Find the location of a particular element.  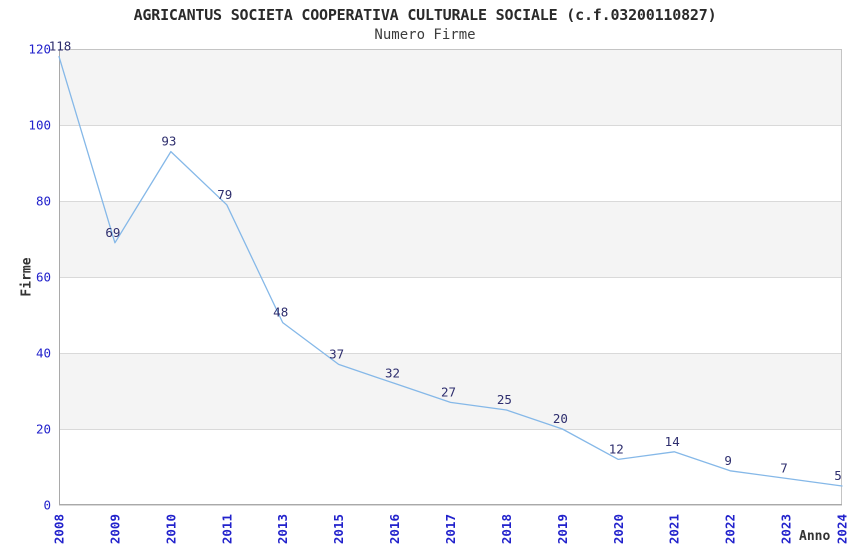

data-point-label: 25 is located at coordinates (504, 399).